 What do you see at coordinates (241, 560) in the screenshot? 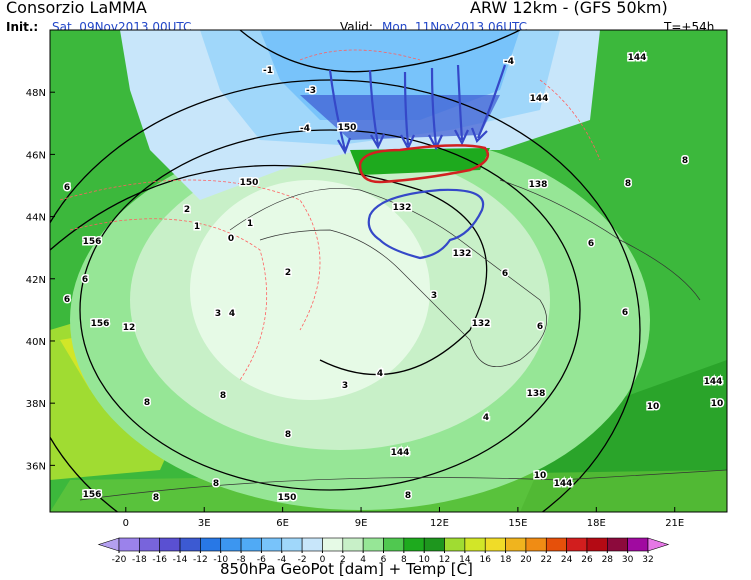
I see `colorbar-tick-label: -8` at bounding box center [241, 560].